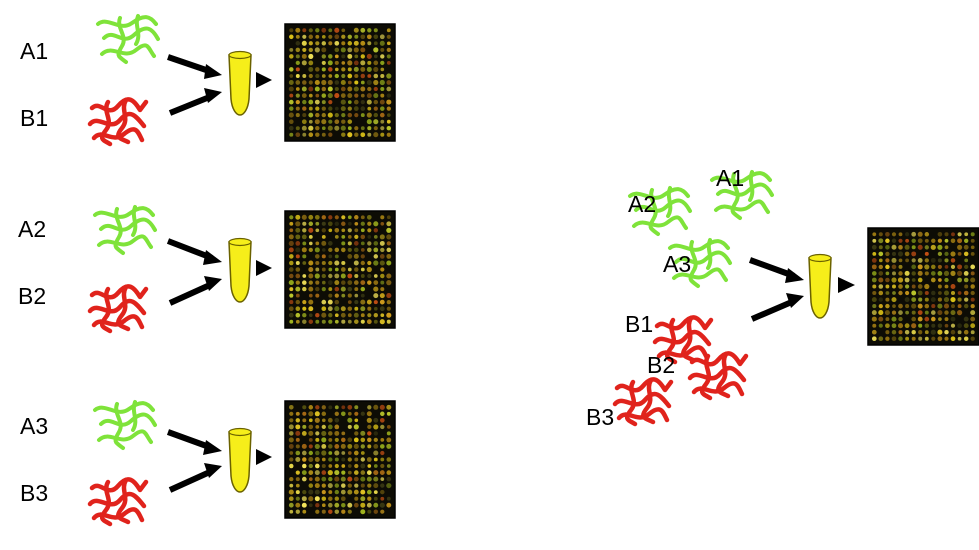 The width and height of the screenshot is (979, 550). Describe the element at coordinates (340, 82) in the screenshot. I see `microarray-chip-icon` at that location.